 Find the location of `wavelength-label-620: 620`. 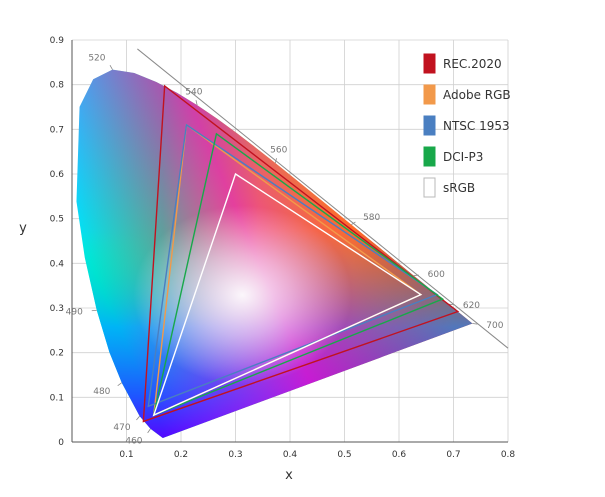

wavelength-label-620: 620 is located at coordinates (471, 306).